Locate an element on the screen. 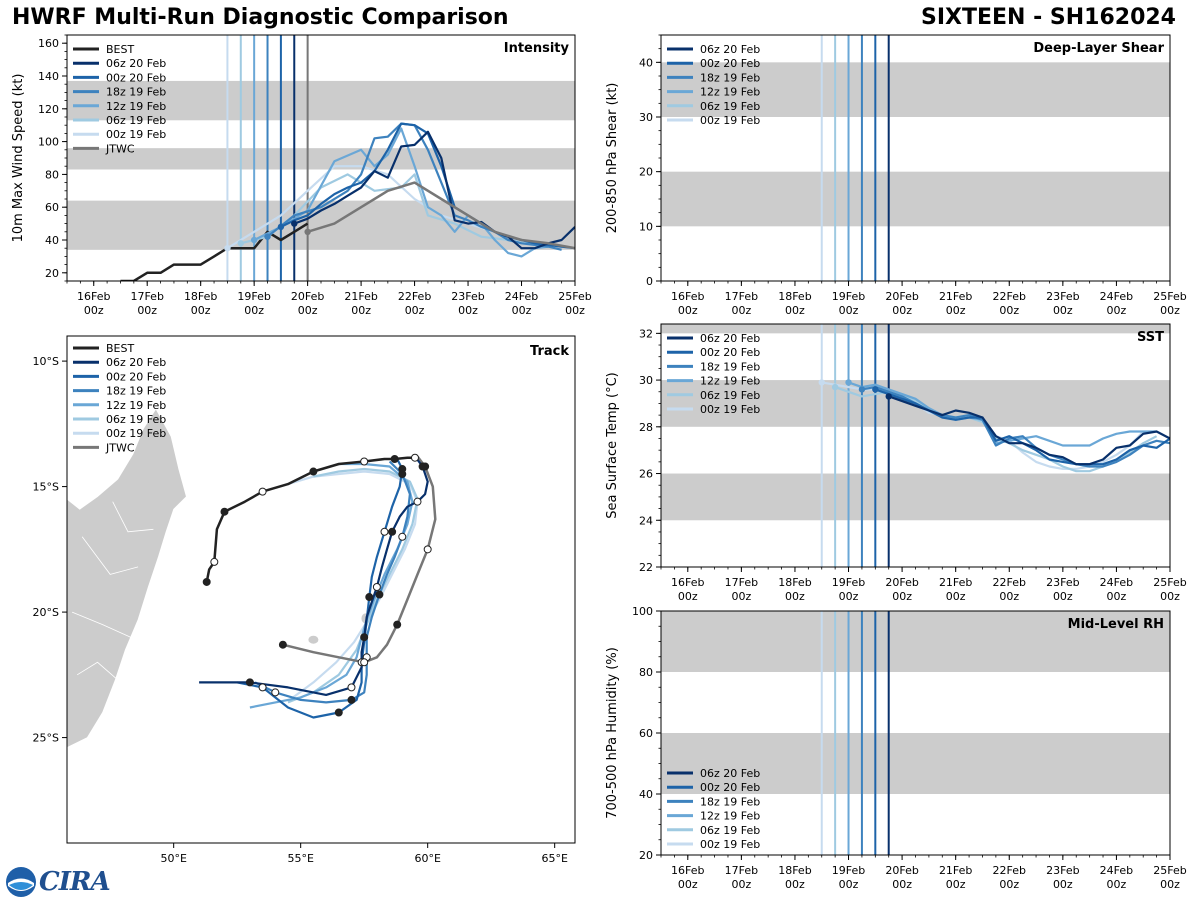 This screenshot has width=1200, height=900. intensity-series-18z-19-feb is located at coordinates (414, 186).